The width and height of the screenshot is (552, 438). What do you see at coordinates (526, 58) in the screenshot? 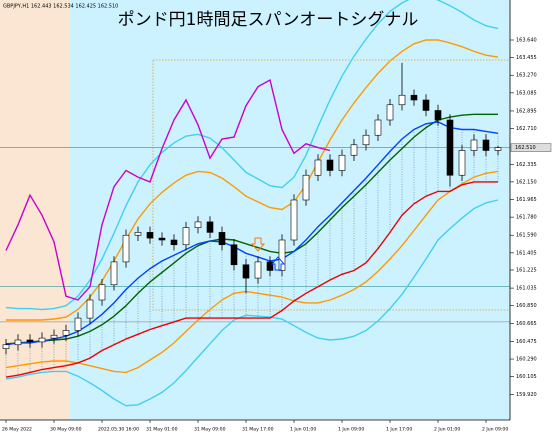
I see `y-tick-label: 163.455` at bounding box center [526, 58].